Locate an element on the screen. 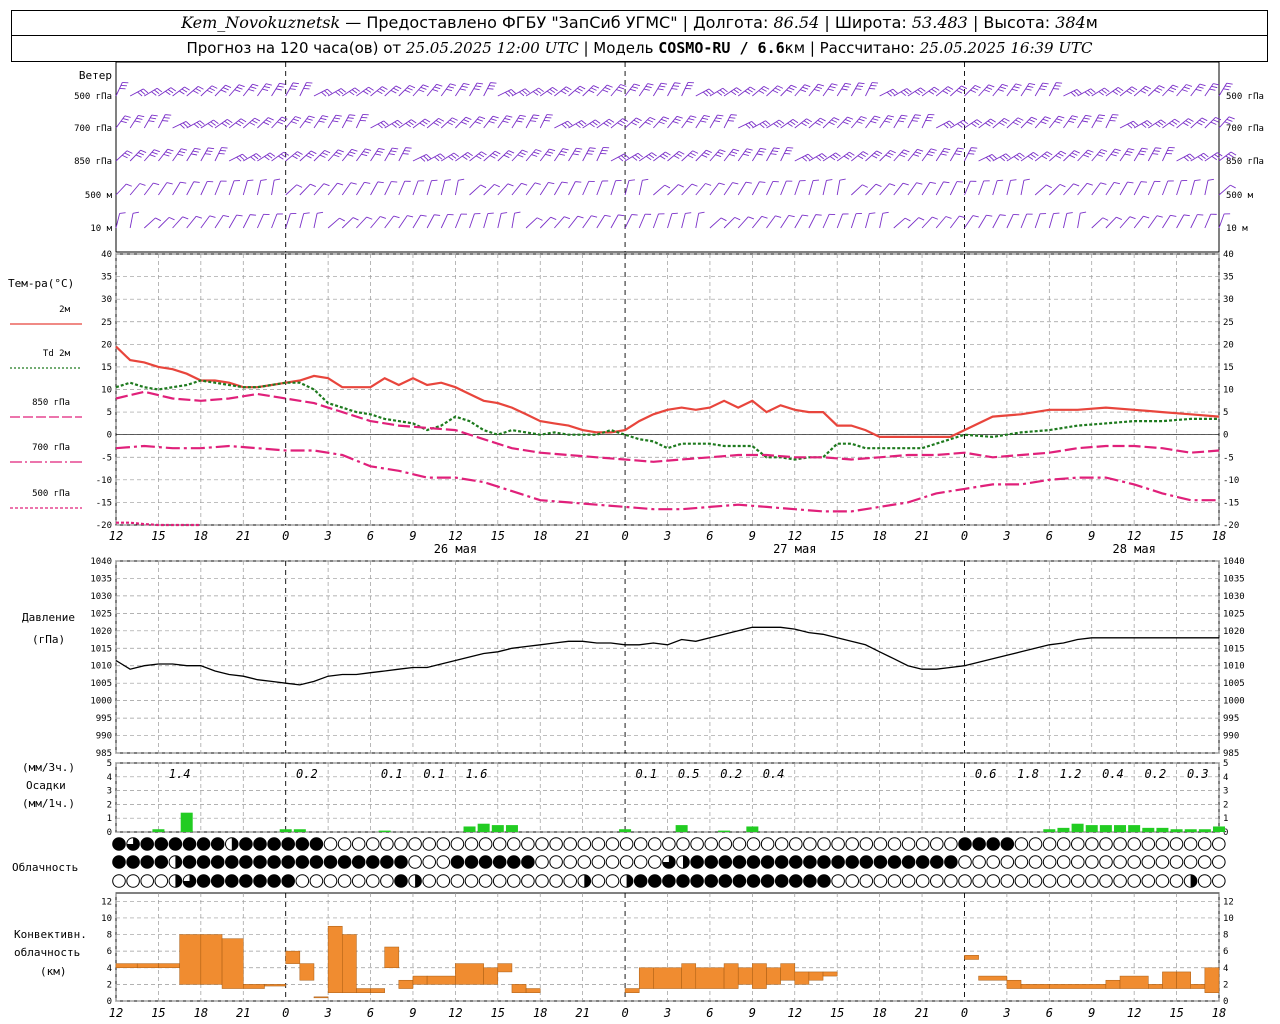  precipitation-ytick-right: 4 is located at coordinates (1225, 778).